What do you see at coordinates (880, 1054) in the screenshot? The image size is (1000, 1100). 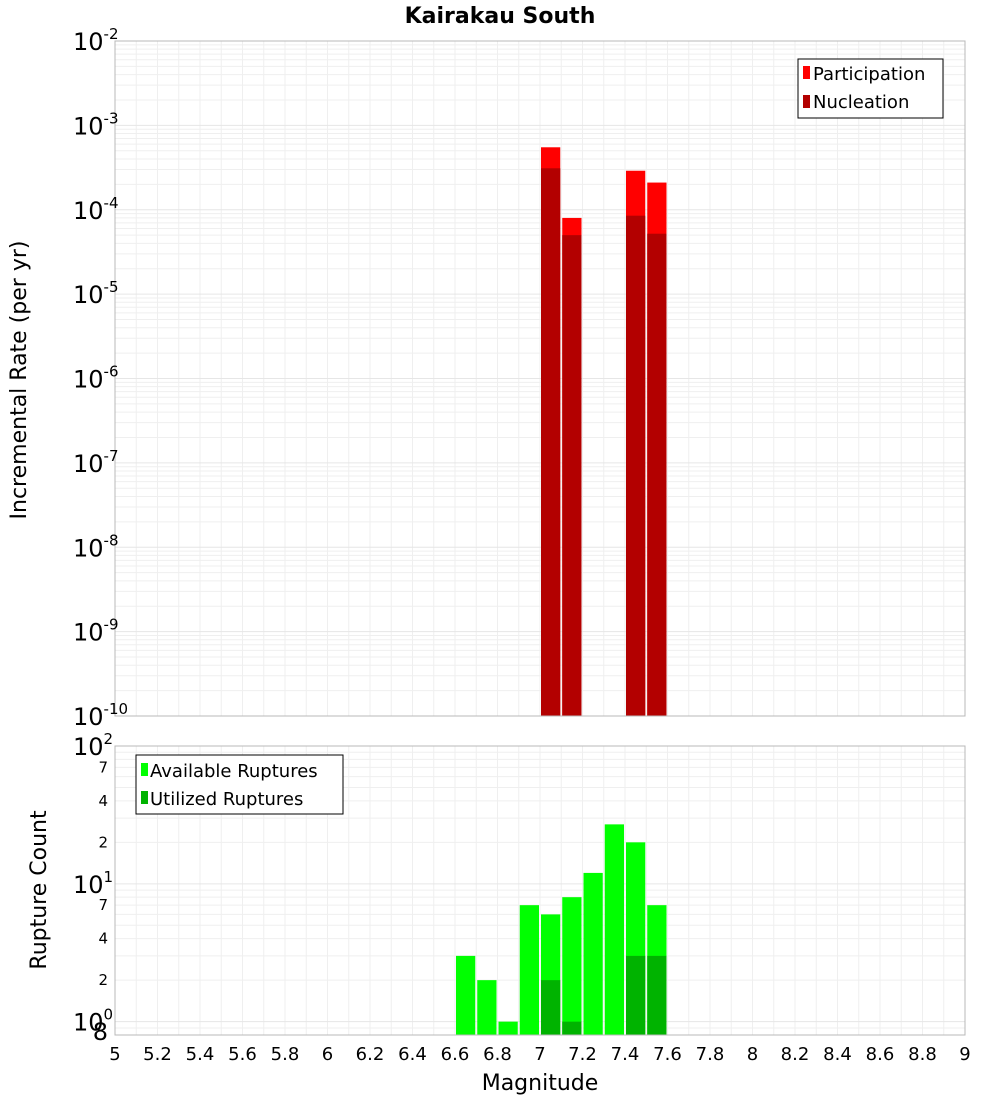 I see `x-tick-label: 8.6` at bounding box center [880, 1054].